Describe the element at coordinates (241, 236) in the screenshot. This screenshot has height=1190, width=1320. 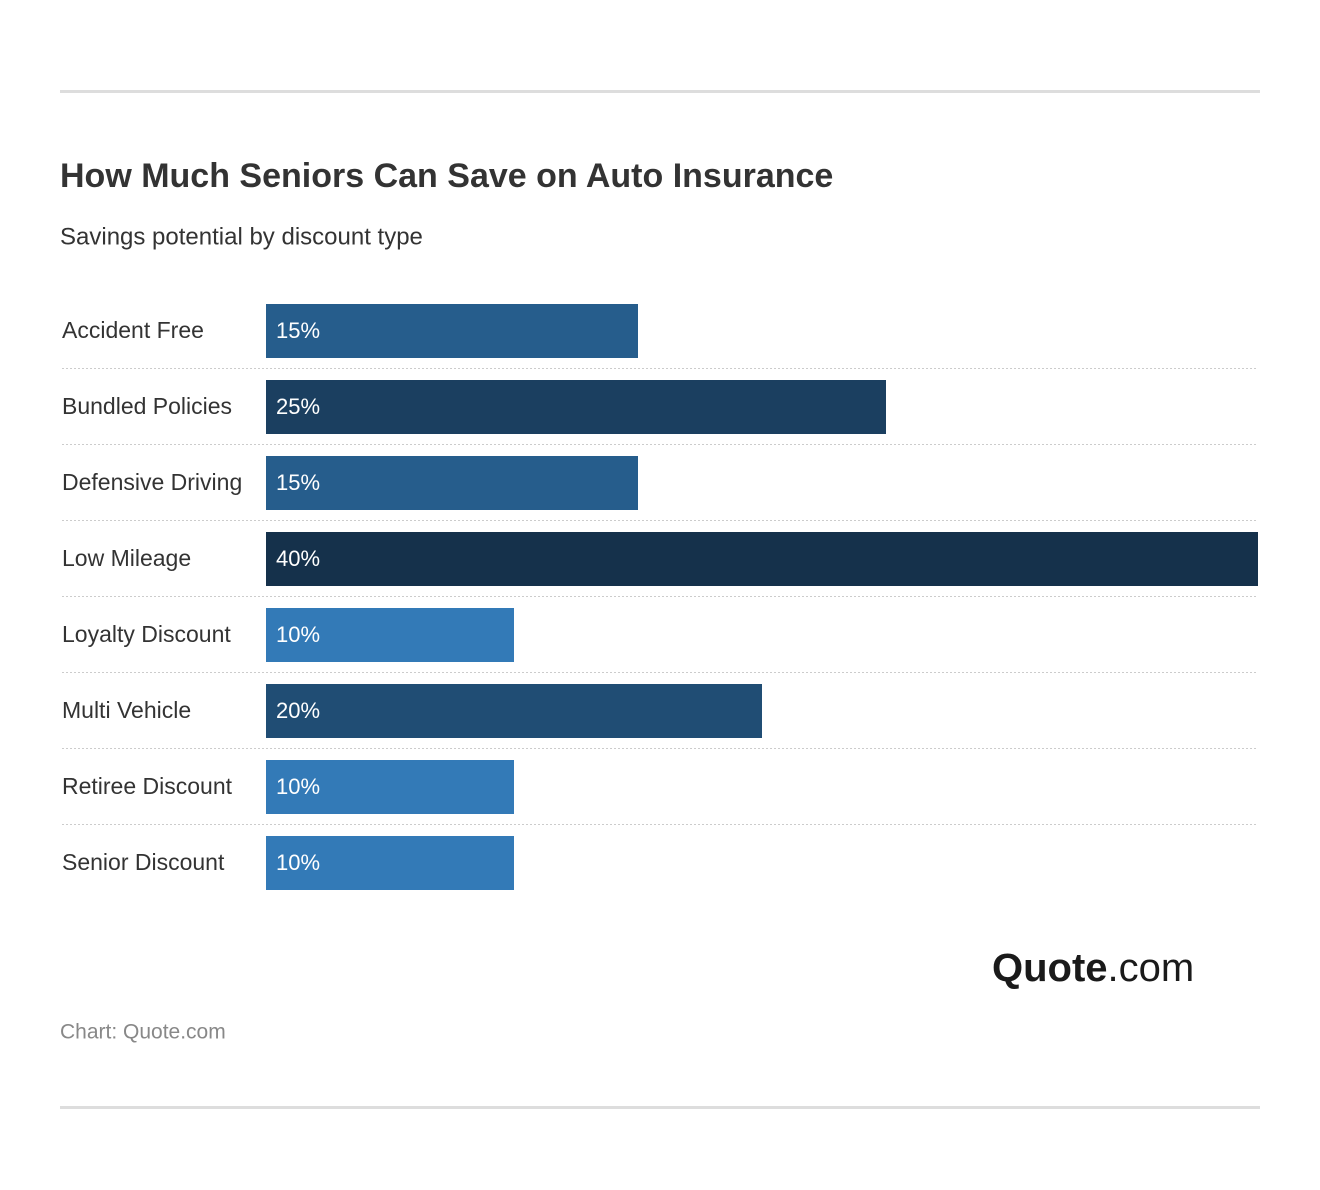
I see `chart-subtitle: Savings potential by discount type` at that location.